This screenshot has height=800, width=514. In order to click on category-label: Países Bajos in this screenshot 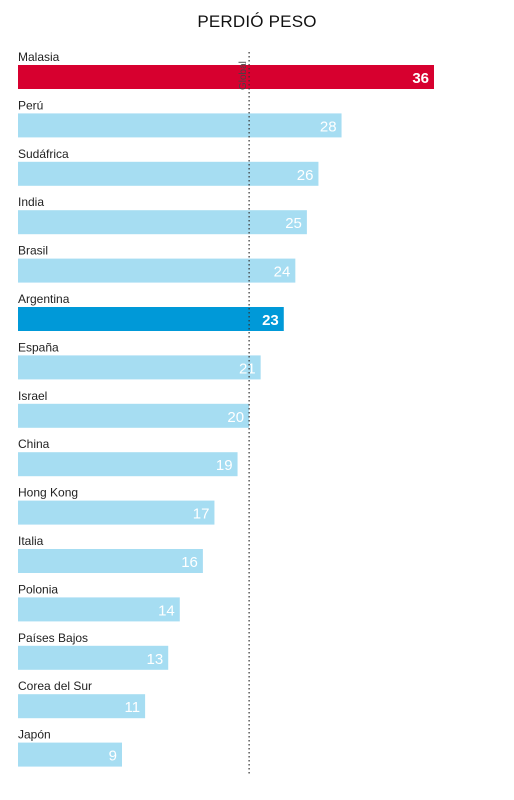, I will do `click(53, 638)`.